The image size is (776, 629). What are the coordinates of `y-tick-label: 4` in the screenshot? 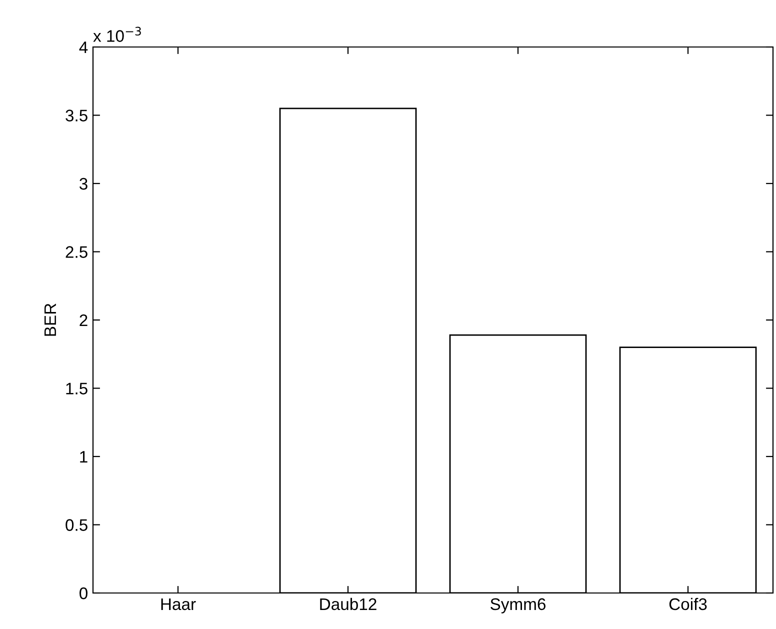 It's located at (83, 48).